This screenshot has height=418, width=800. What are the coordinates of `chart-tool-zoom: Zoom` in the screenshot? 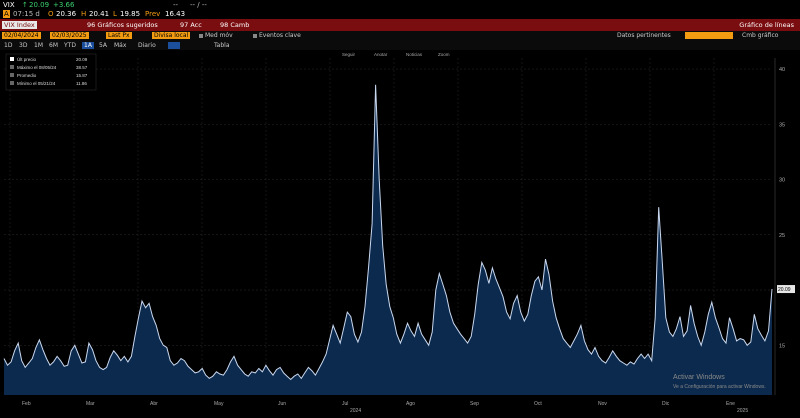 It's located at (444, 54).